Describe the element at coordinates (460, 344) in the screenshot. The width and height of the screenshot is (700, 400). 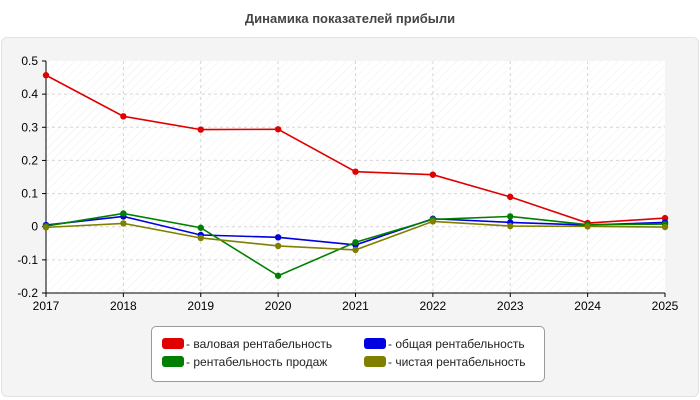
I see `legend-label-total-margin: общая рентабельность` at that location.